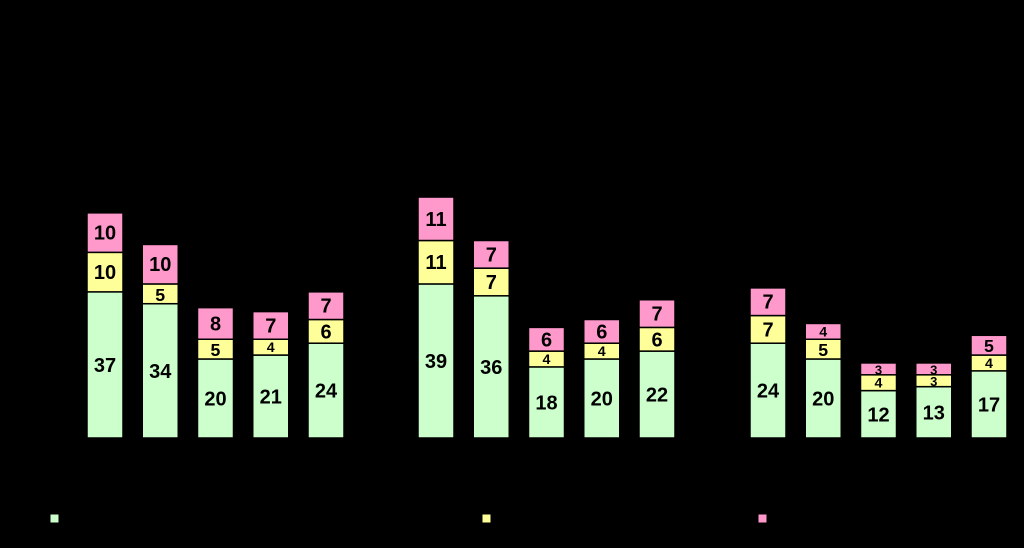 The width and height of the screenshot is (1024, 548). Describe the element at coordinates (160, 341) in the screenshot. I see `stacked-bar: 34 5 10` at that location.